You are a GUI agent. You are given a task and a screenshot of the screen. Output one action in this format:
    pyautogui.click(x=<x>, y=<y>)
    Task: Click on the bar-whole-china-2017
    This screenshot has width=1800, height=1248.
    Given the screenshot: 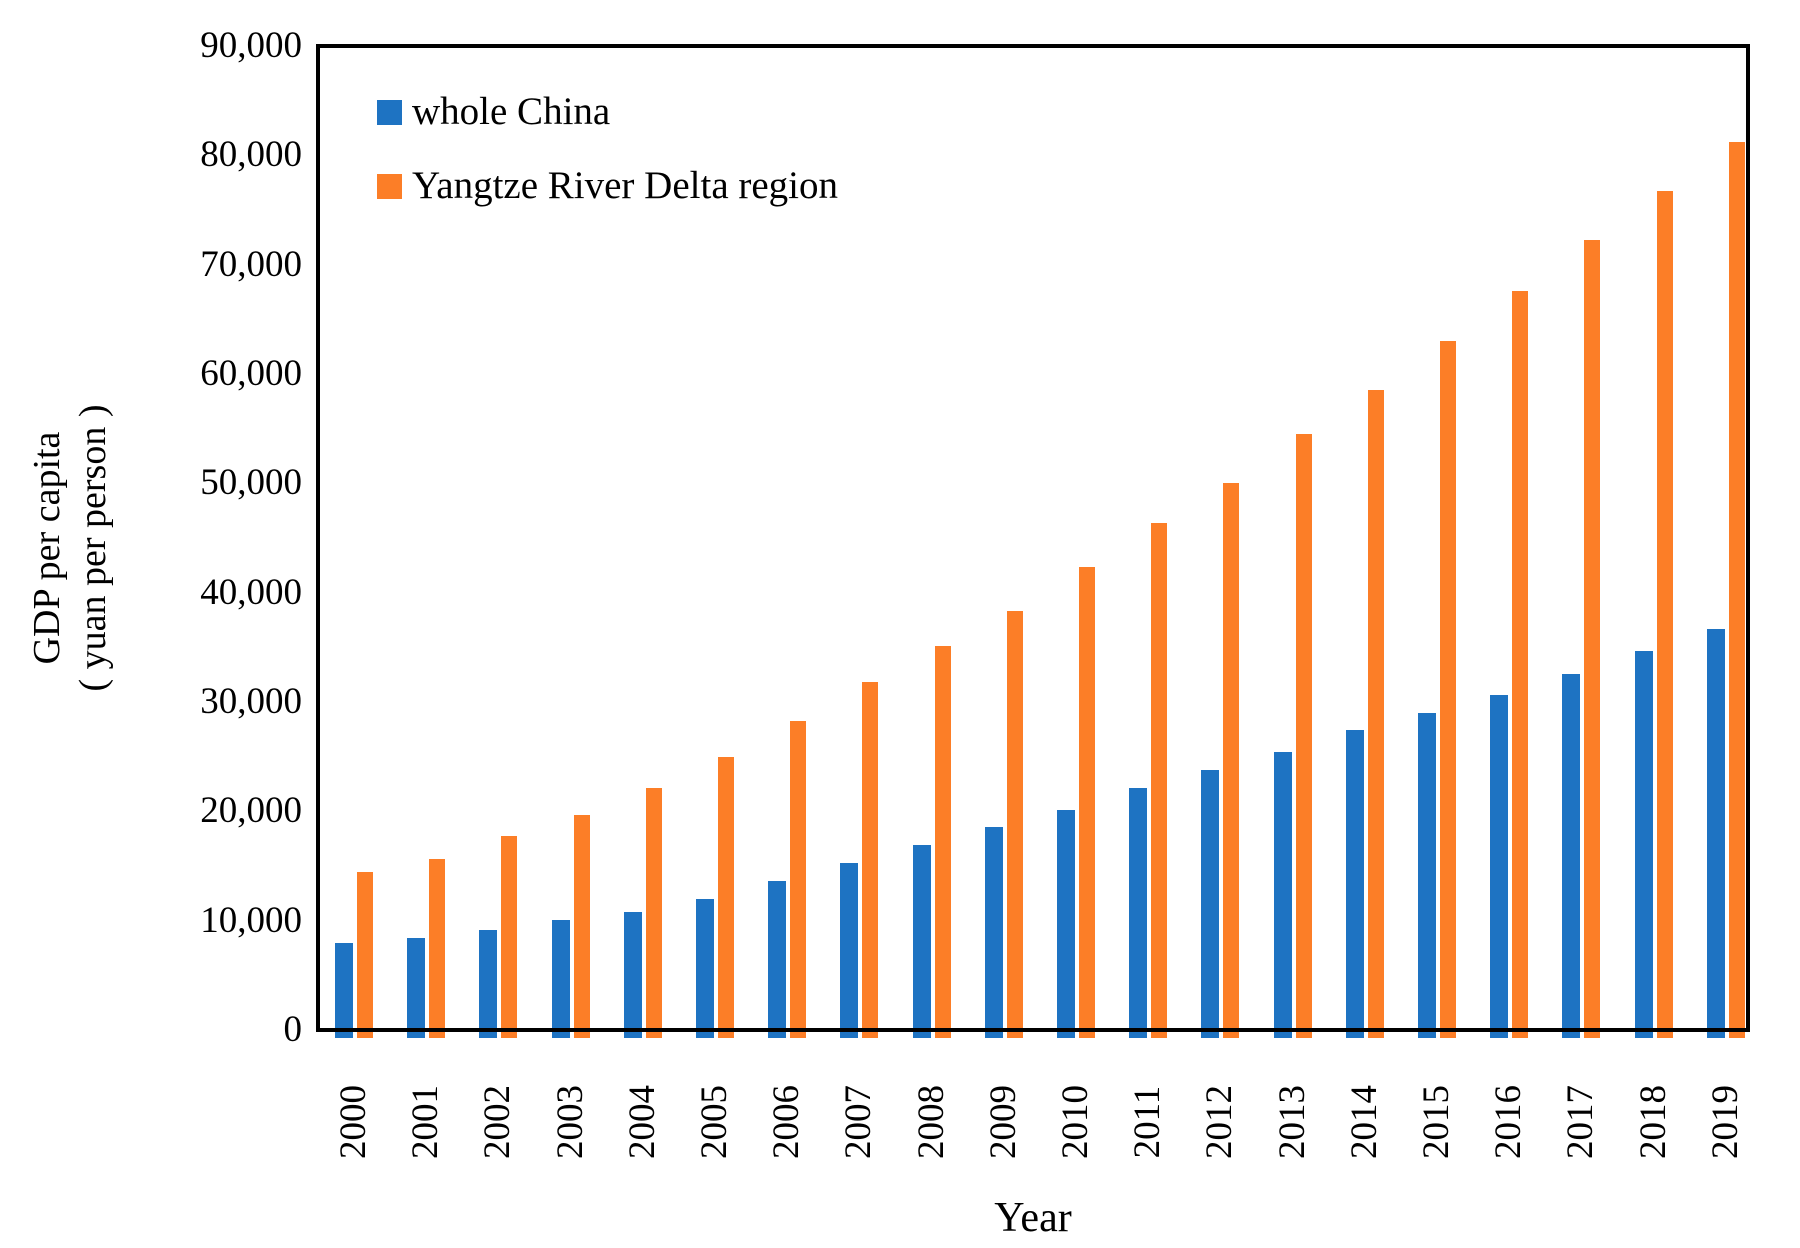 What is the action you would take?
    pyautogui.click(x=1571, y=855)
    